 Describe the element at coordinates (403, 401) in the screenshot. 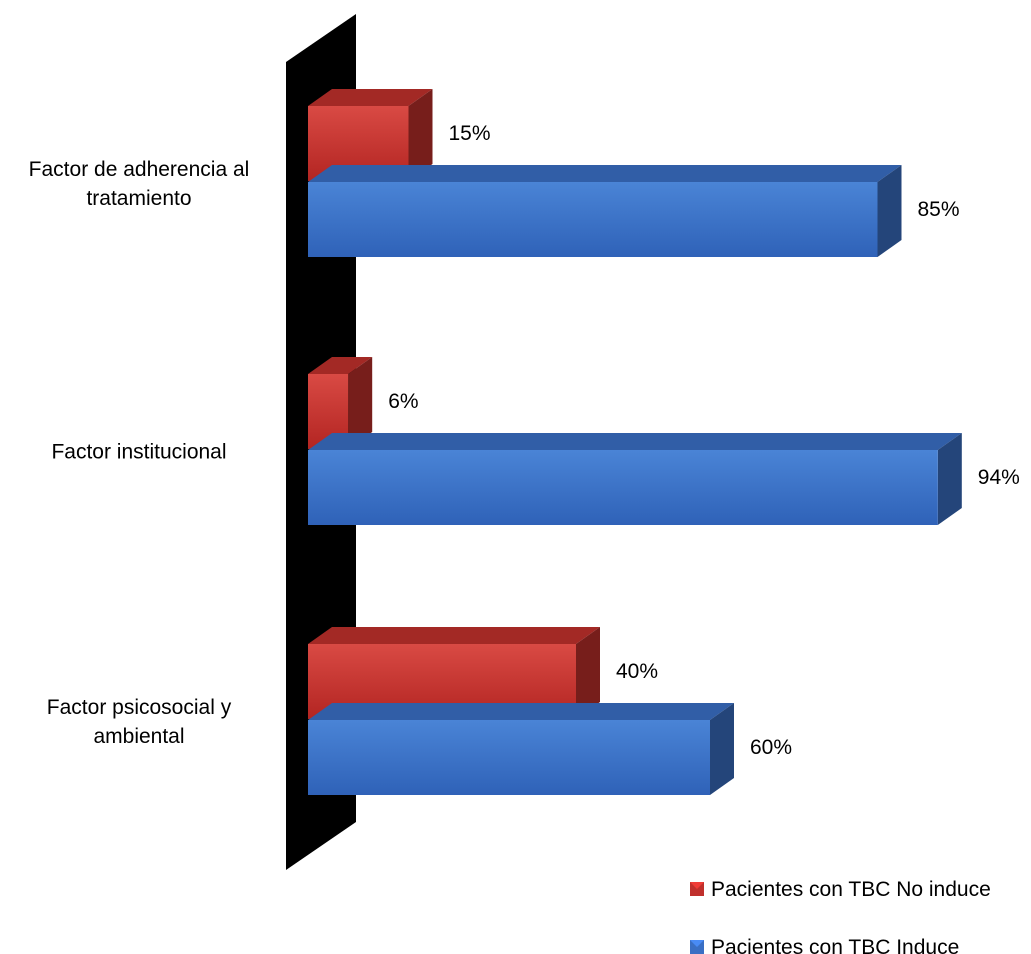

I see `data-label: 6%` at that location.